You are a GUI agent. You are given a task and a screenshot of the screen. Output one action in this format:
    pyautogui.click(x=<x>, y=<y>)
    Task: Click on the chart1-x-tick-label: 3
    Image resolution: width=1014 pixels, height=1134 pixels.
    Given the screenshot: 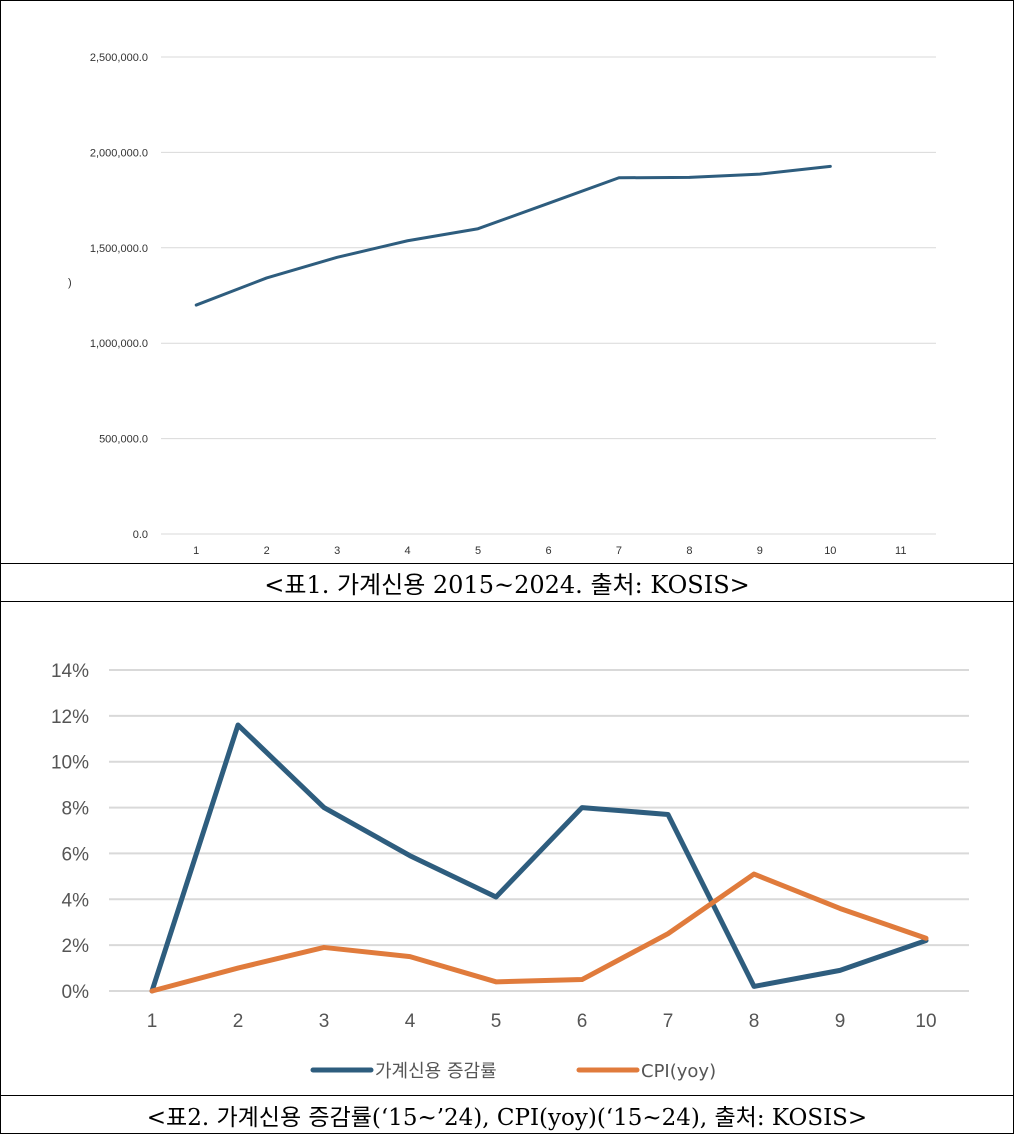 What is the action you would take?
    pyautogui.click(x=337, y=551)
    